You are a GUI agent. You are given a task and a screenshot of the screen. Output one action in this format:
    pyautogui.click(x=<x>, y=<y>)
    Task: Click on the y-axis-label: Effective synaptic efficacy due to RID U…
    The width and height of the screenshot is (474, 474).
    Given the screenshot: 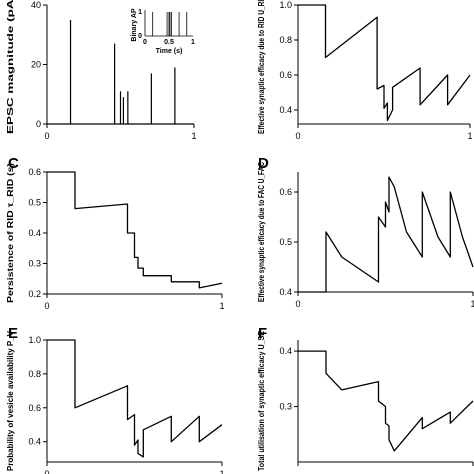 What is the action you would take?
    pyautogui.click(x=261, y=67)
    